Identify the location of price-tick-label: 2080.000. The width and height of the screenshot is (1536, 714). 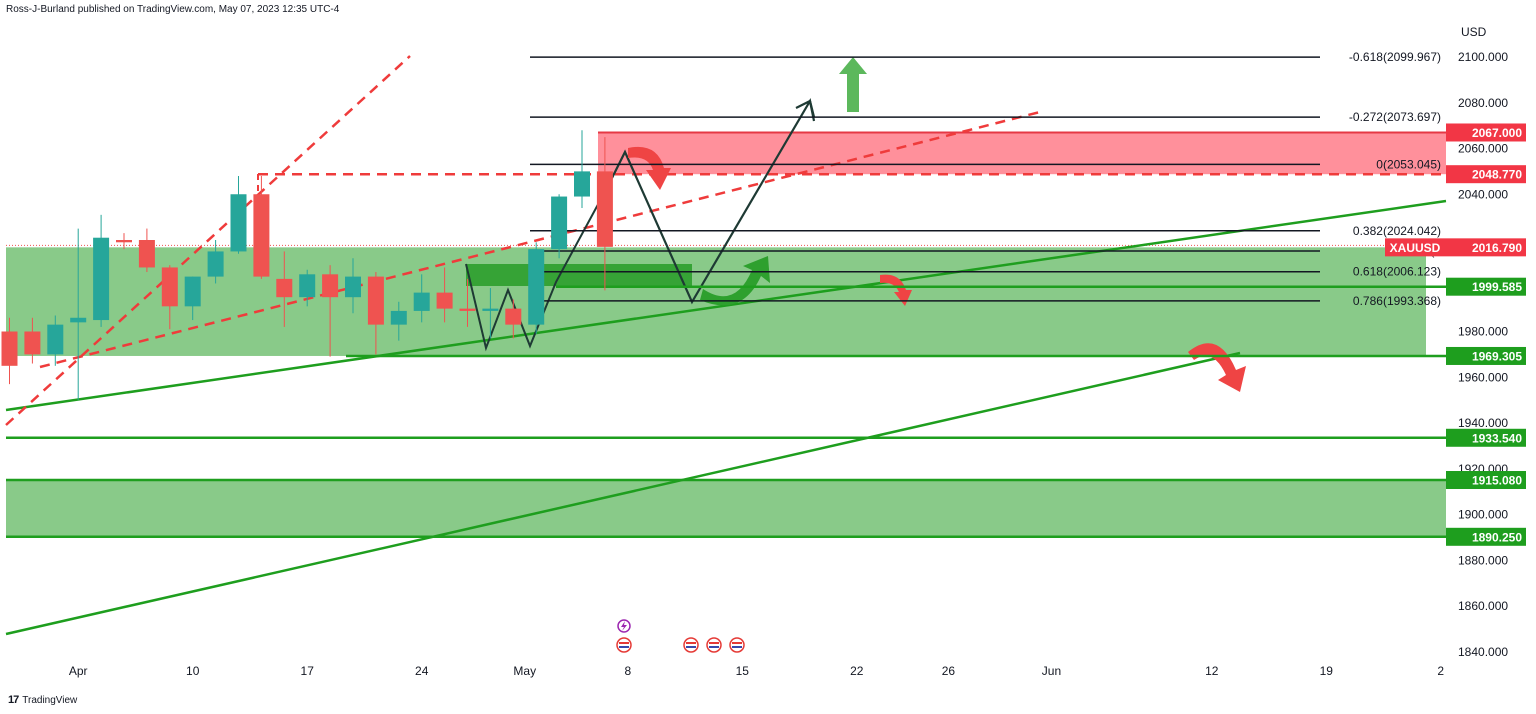
(1483, 103).